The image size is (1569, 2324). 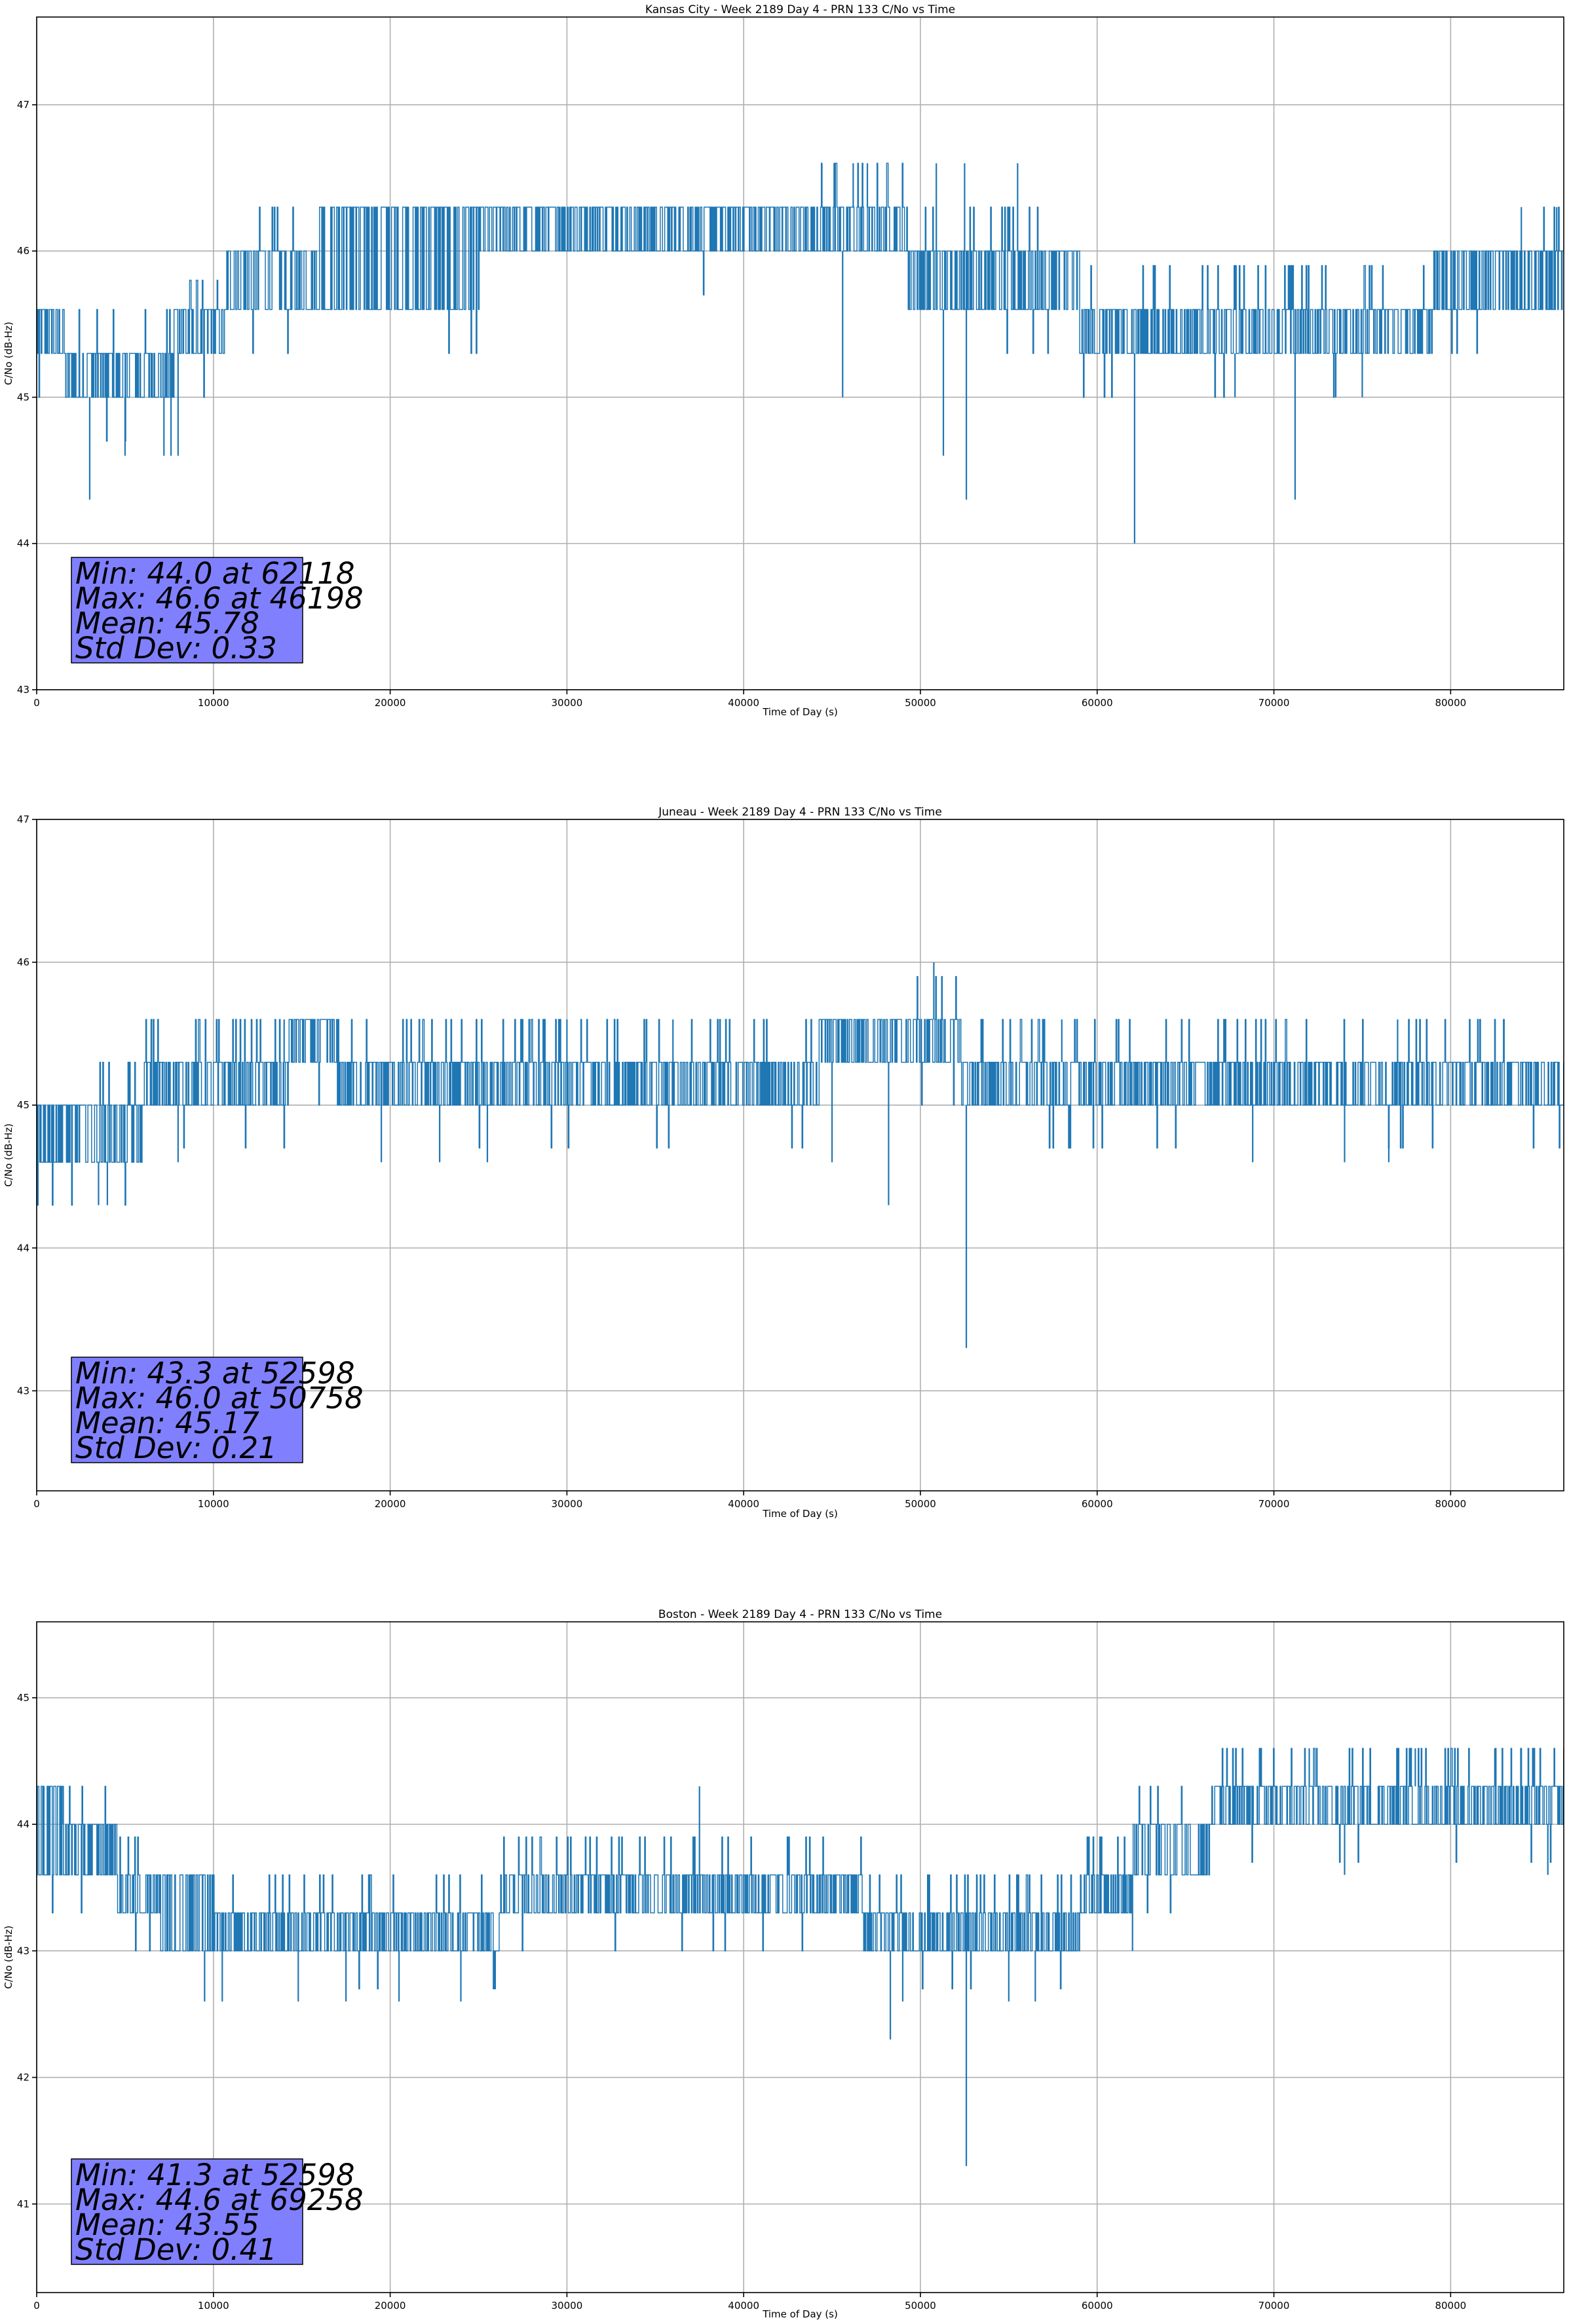 What do you see at coordinates (23, 2078) in the screenshot?
I see `y-tick-label: 42` at bounding box center [23, 2078].